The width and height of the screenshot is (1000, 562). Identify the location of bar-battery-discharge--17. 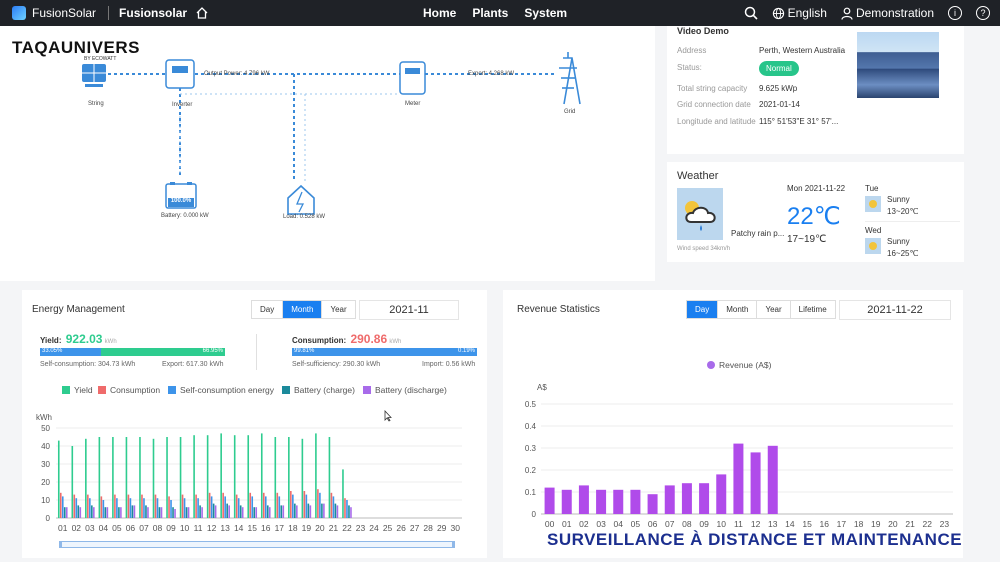
(283, 511).